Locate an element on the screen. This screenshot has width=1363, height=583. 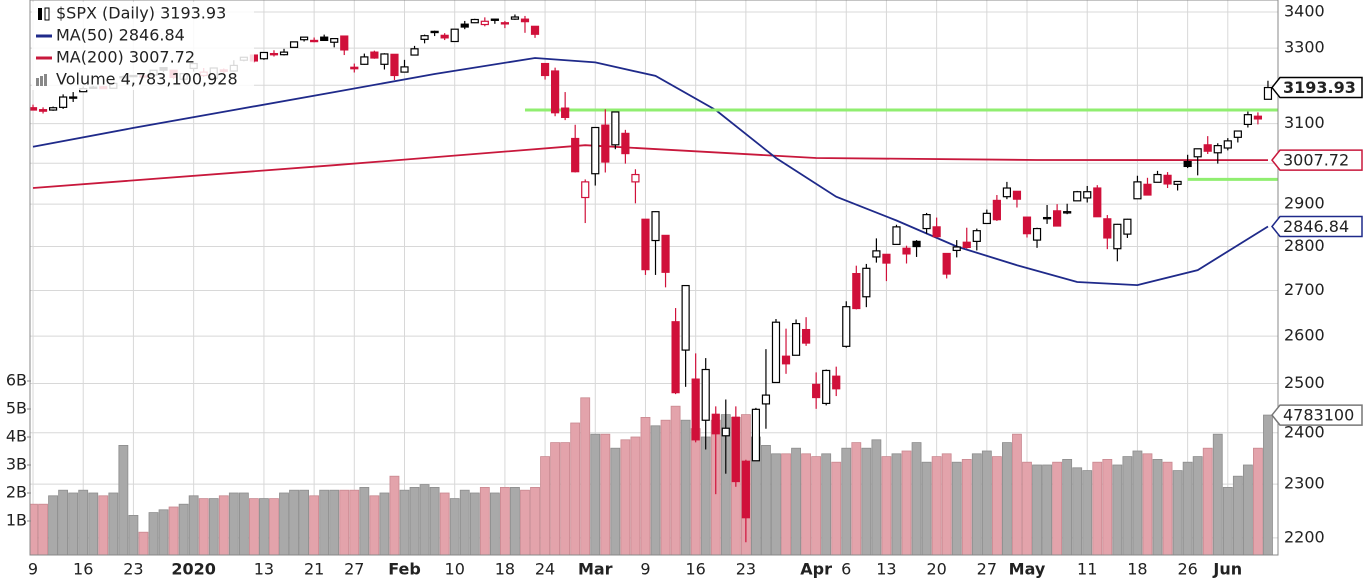
ma200-line is located at coordinates (650, 166).